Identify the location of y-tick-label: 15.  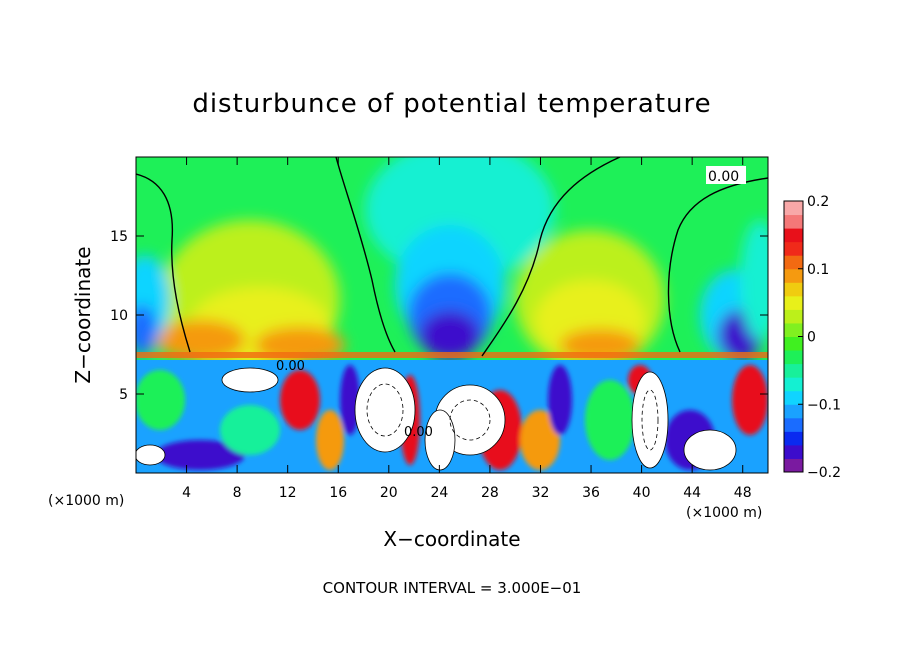
(119, 237).